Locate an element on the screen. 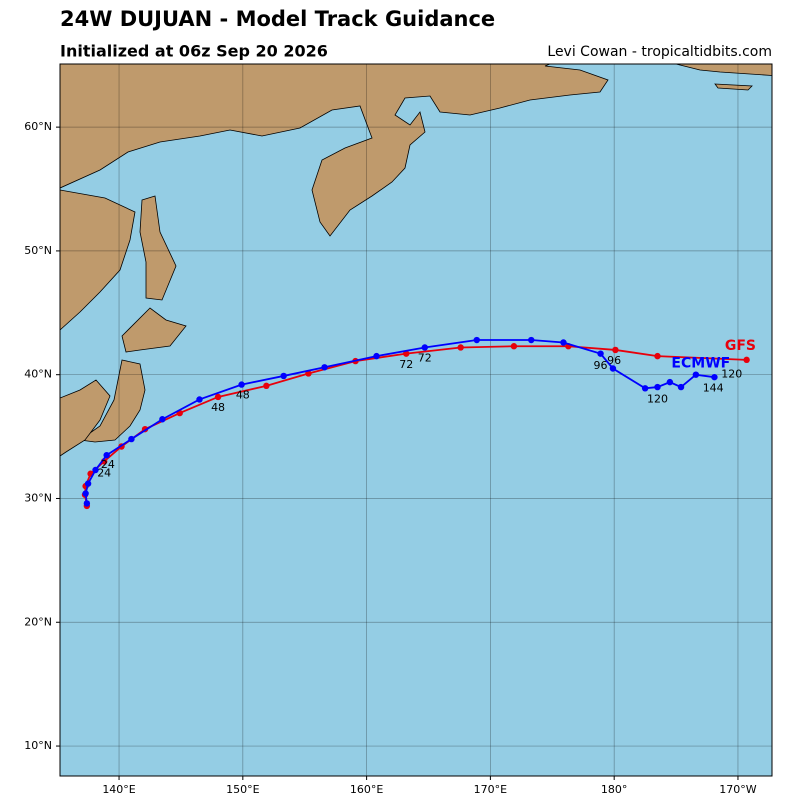  x-tick-label: 150°E is located at coordinates (242, 789).